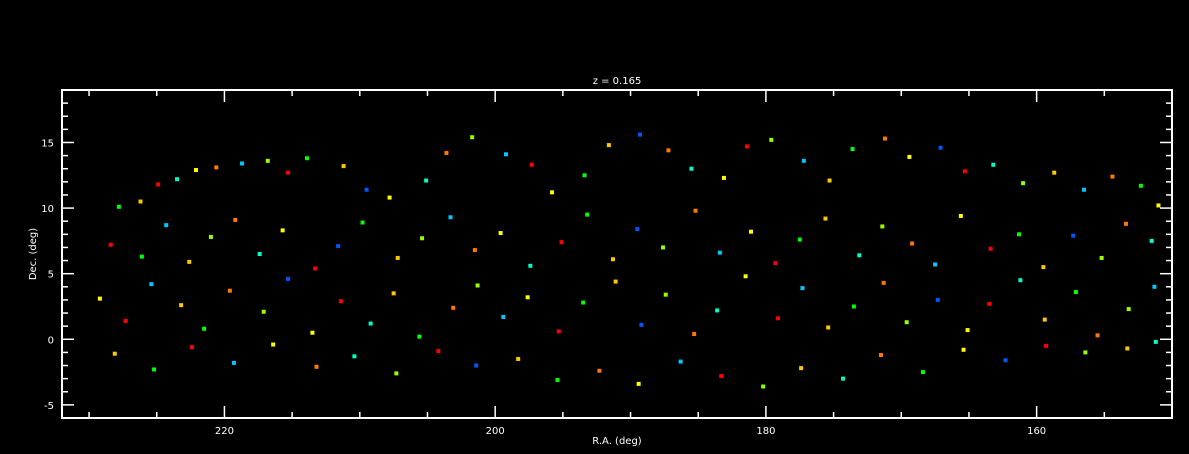 The height and width of the screenshot is (454, 1189). What do you see at coordinates (495, 431) in the screenshot?
I see `x-tick-label: 200` at bounding box center [495, 431].